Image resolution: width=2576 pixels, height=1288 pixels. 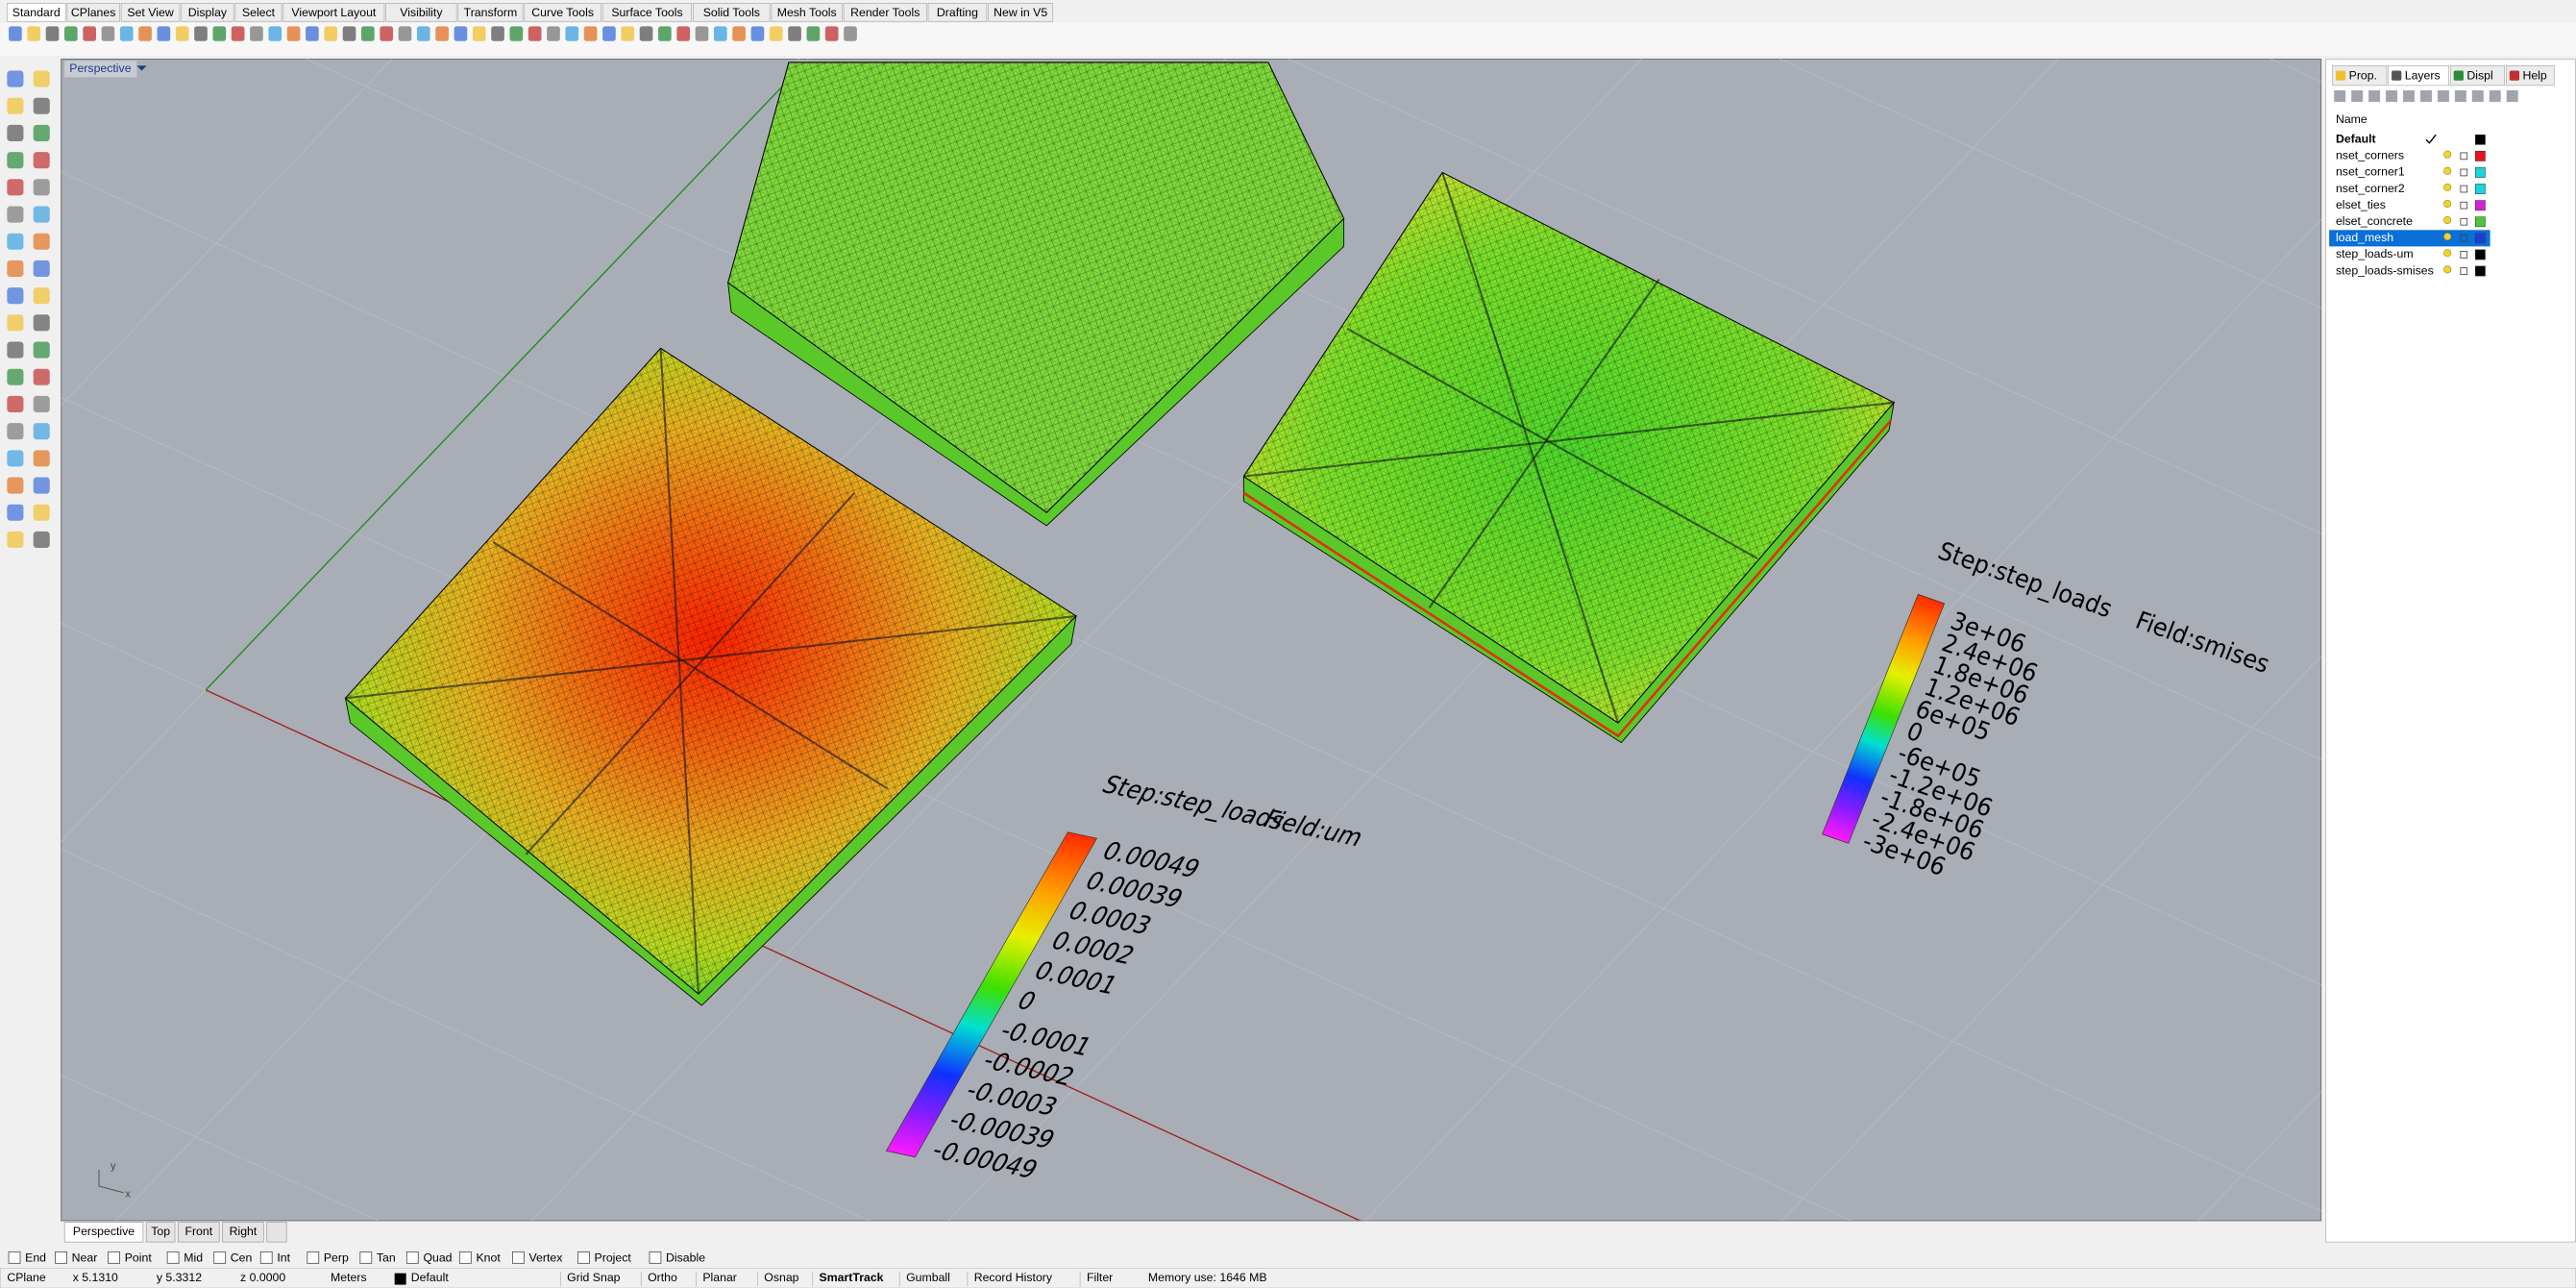 What do you see at coordinates (852, 1277) in the screenshot?
I see `status-toggle: SmartTrack` at bounding box center [852, 1277].